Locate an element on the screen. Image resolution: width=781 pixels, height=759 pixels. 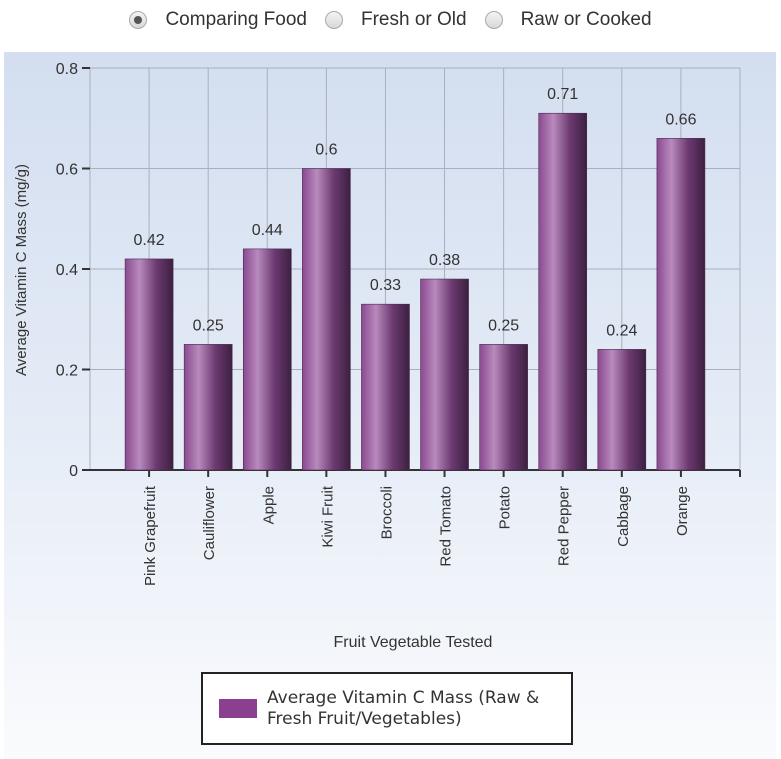
y-tick-label: 0.6 is located at coordinates (67, 170).